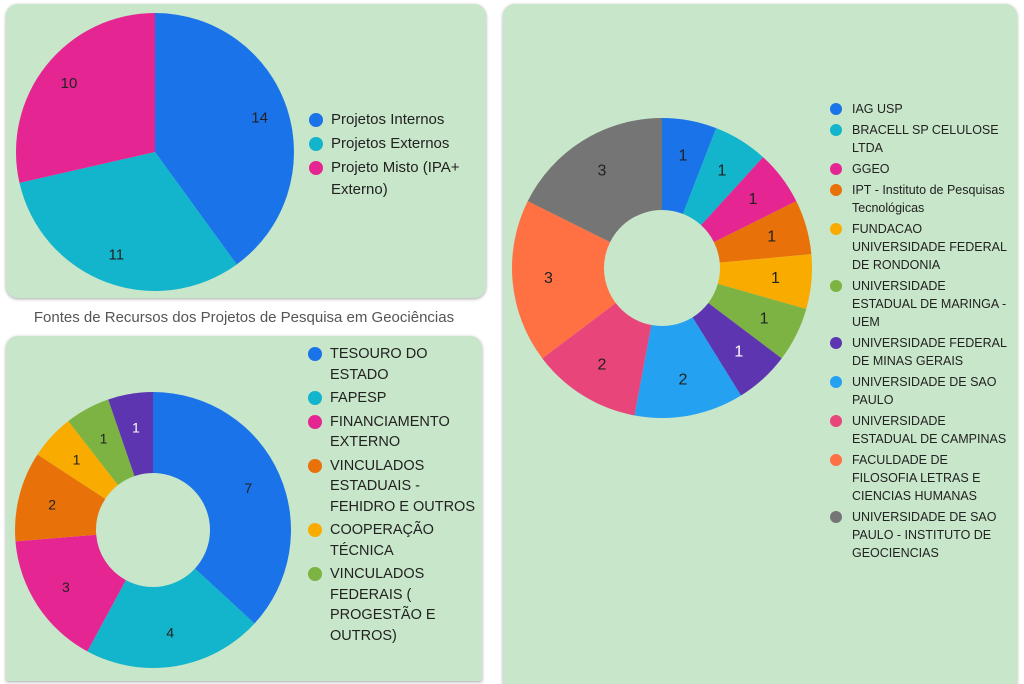  Describe the element at coordinates (128, 221) in the screenshot. I see `slice-projetos-externos` at that location.